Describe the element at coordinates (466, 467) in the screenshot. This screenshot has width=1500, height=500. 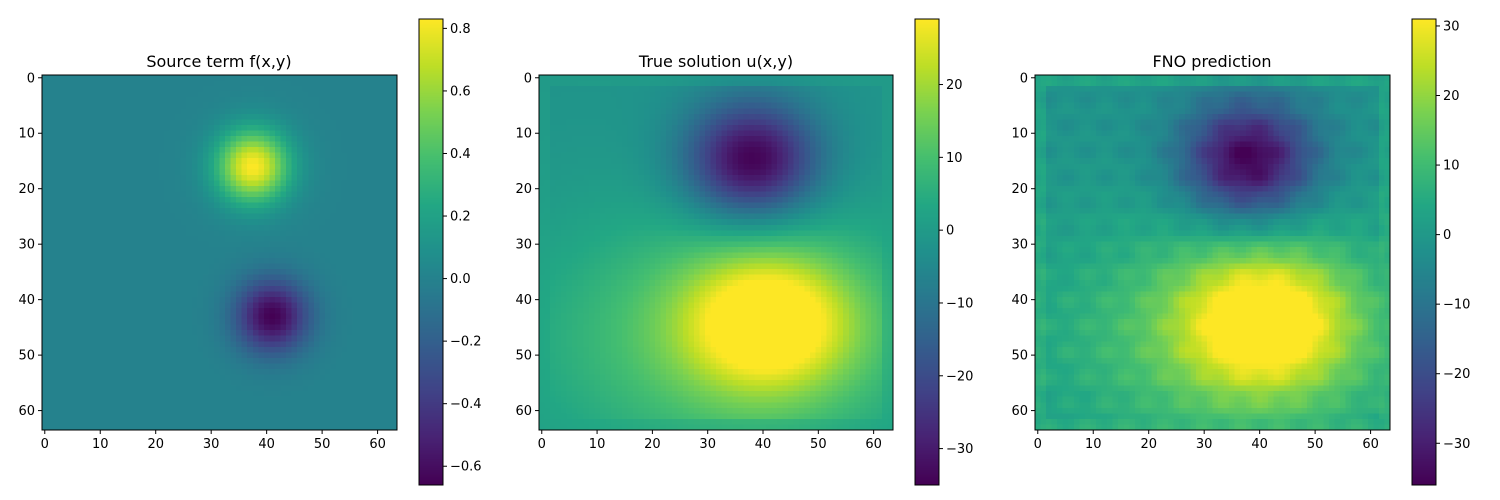
I see `colorbar-tick-label: −0.6` at that location.